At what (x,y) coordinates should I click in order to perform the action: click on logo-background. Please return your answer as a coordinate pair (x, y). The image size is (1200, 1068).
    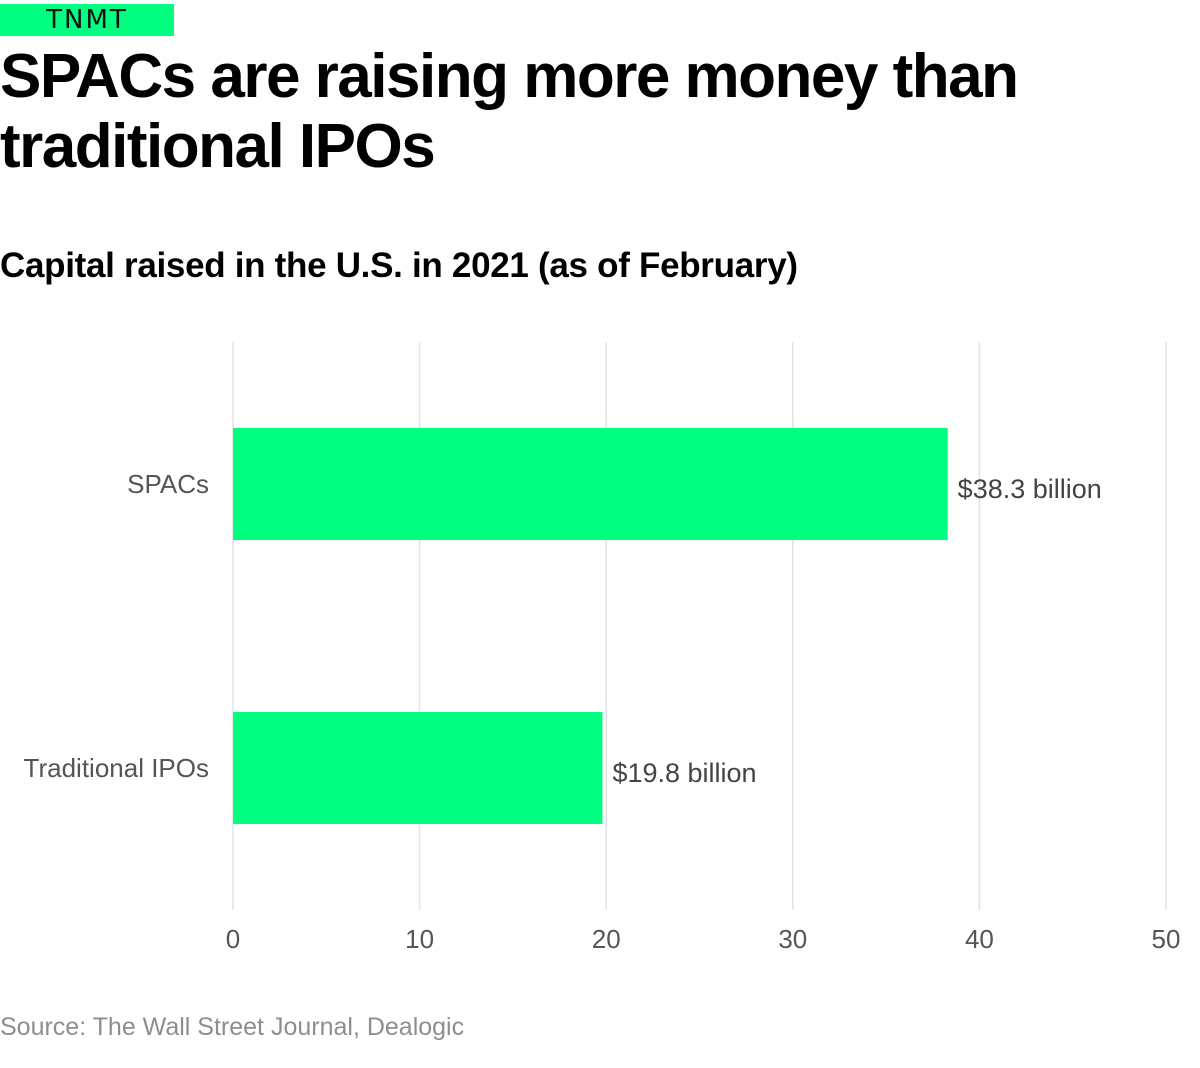
    Looking at the image, I should click on (87, 20).